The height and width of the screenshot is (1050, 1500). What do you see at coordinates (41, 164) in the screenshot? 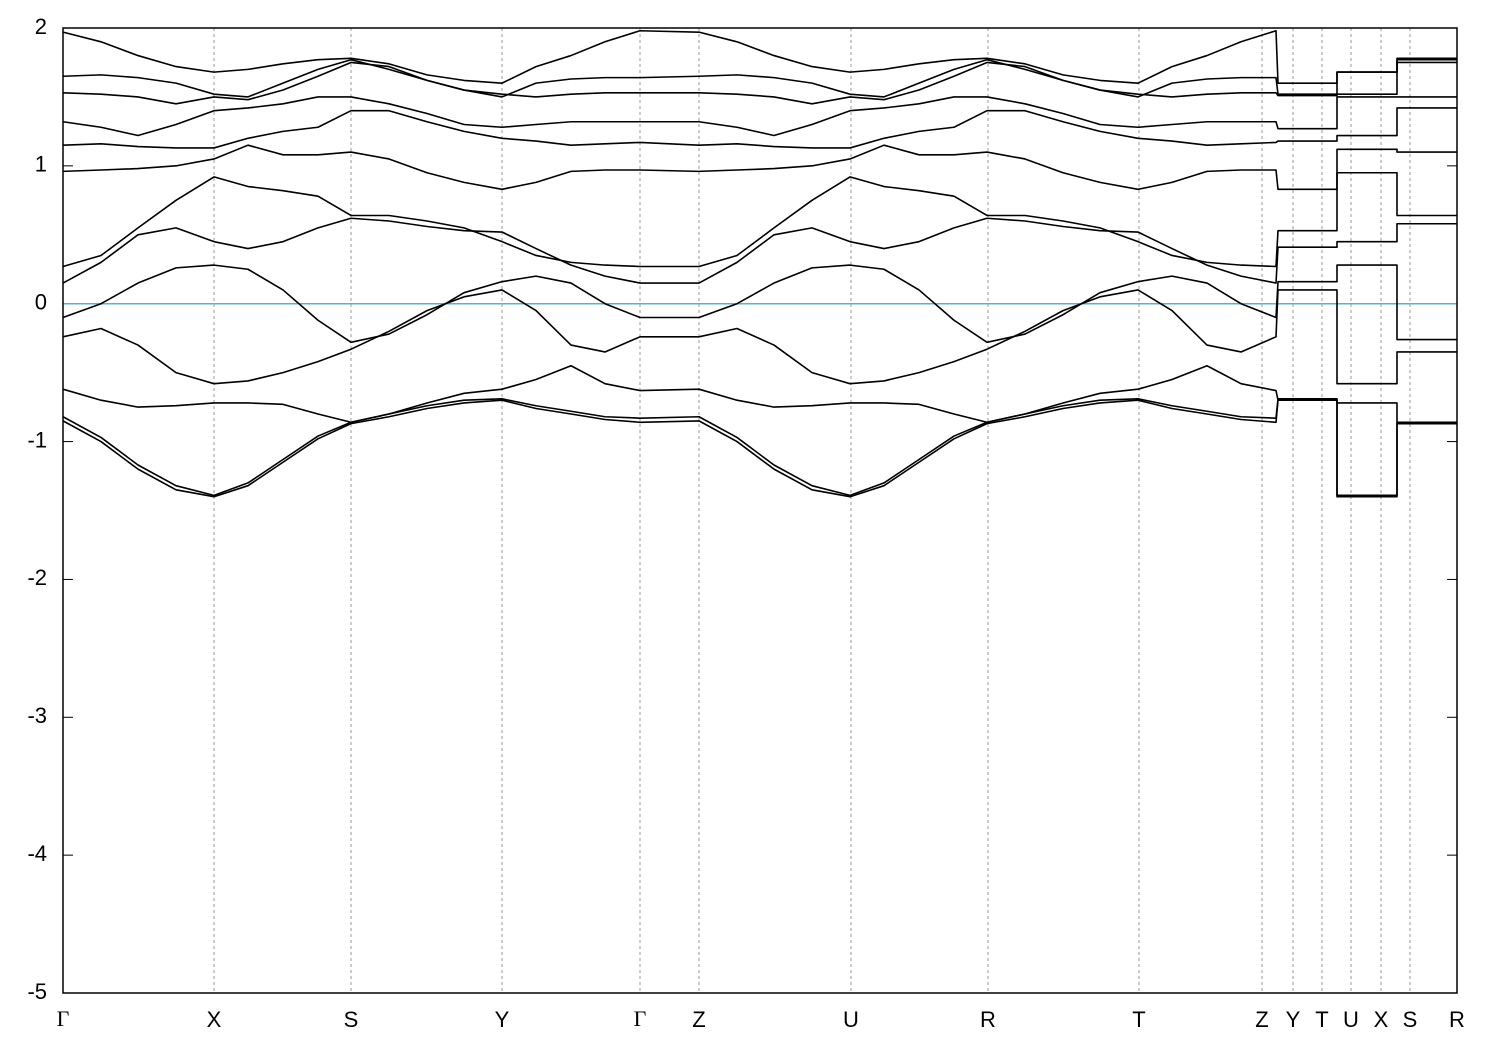
I see `y-tick-label: 1` at bounding box center [41, 164].